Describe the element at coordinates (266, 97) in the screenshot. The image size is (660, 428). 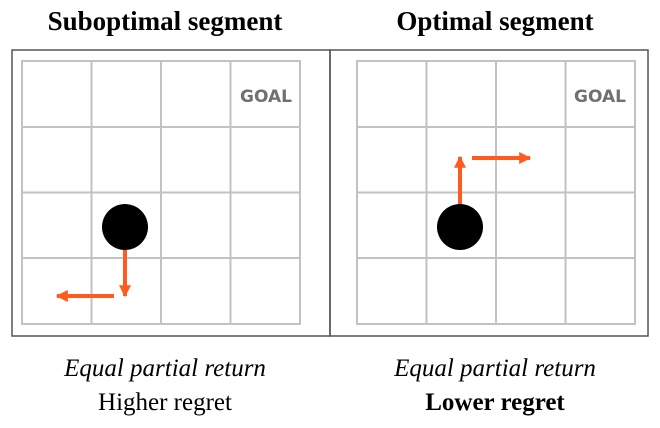
I see `suboptimal-goal-label: GOAL` at that location.